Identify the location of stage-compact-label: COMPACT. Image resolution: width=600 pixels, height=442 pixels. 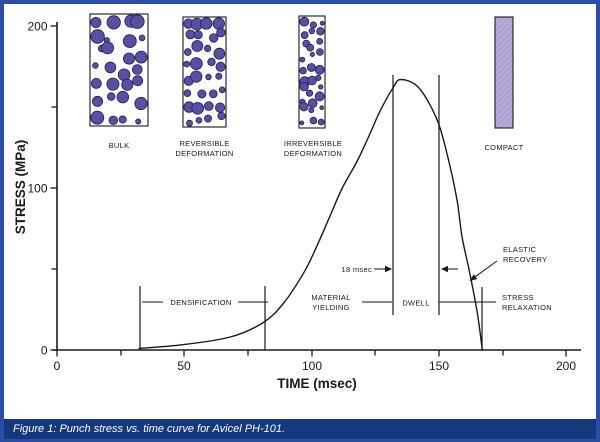
(503, 147).